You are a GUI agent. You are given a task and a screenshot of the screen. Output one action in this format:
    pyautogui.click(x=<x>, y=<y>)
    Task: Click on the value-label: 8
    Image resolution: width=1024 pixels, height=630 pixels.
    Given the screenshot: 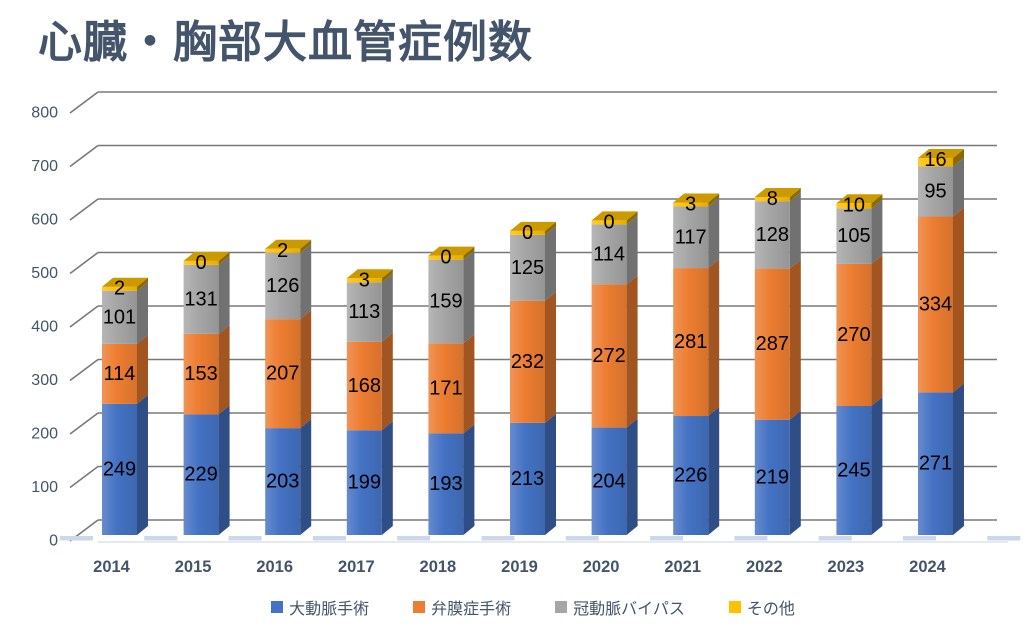 What is the action you would take?
    pyautogui.click(x=772, y=199)
    